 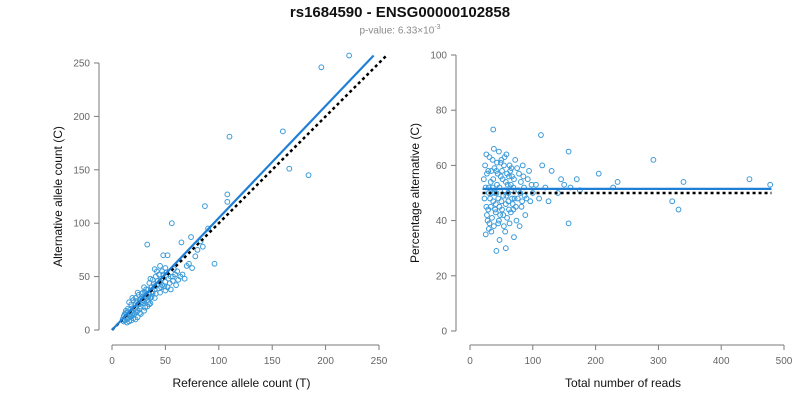 What do you see at coordinates (442, 111) in the screenshot?
I see `y-tick-label: 80` at bounding box center [442, 111].